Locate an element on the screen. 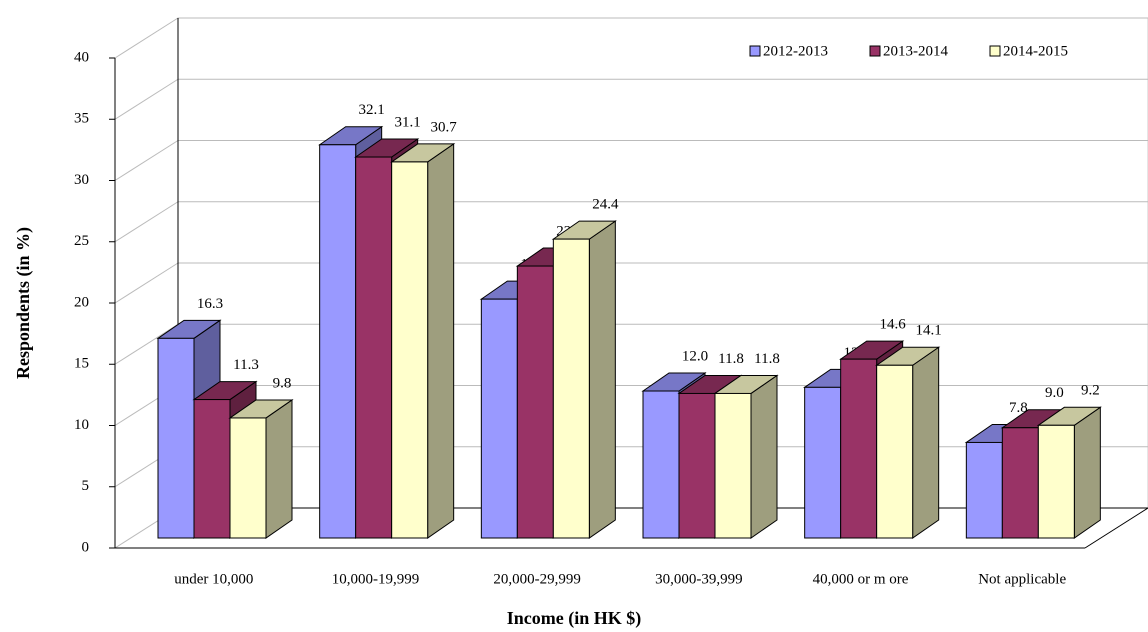  legend-label: 2013-2014 is located at coordinates (915, 51).